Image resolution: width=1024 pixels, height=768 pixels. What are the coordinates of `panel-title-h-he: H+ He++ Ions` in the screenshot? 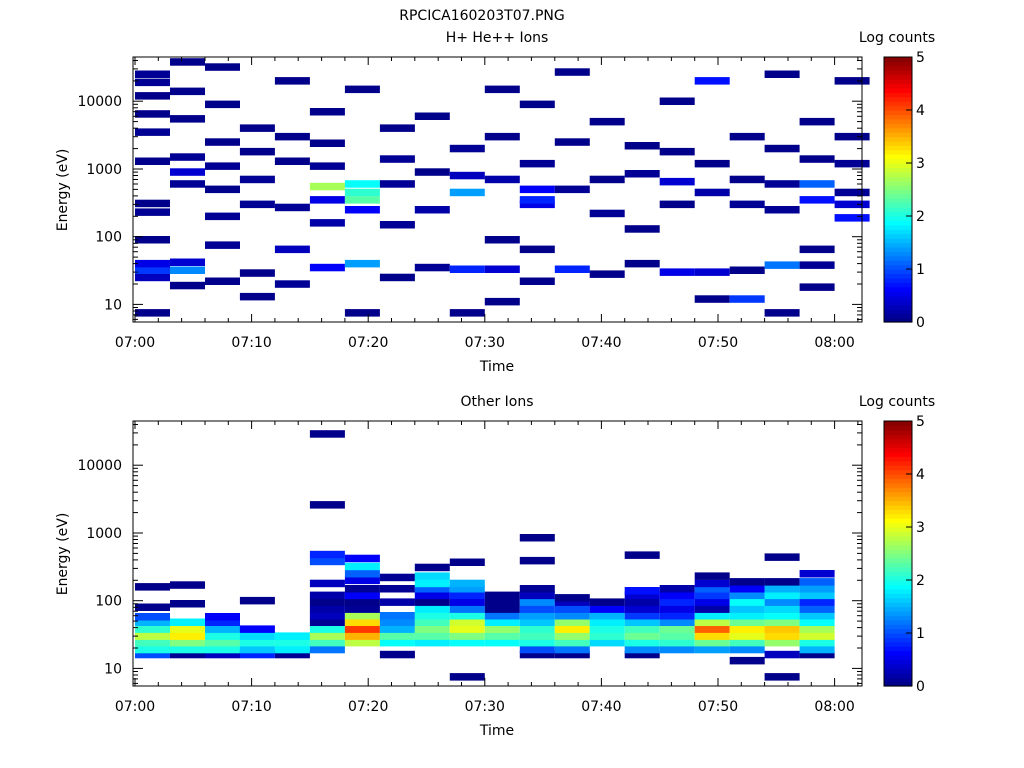 It's located at (497, 38).